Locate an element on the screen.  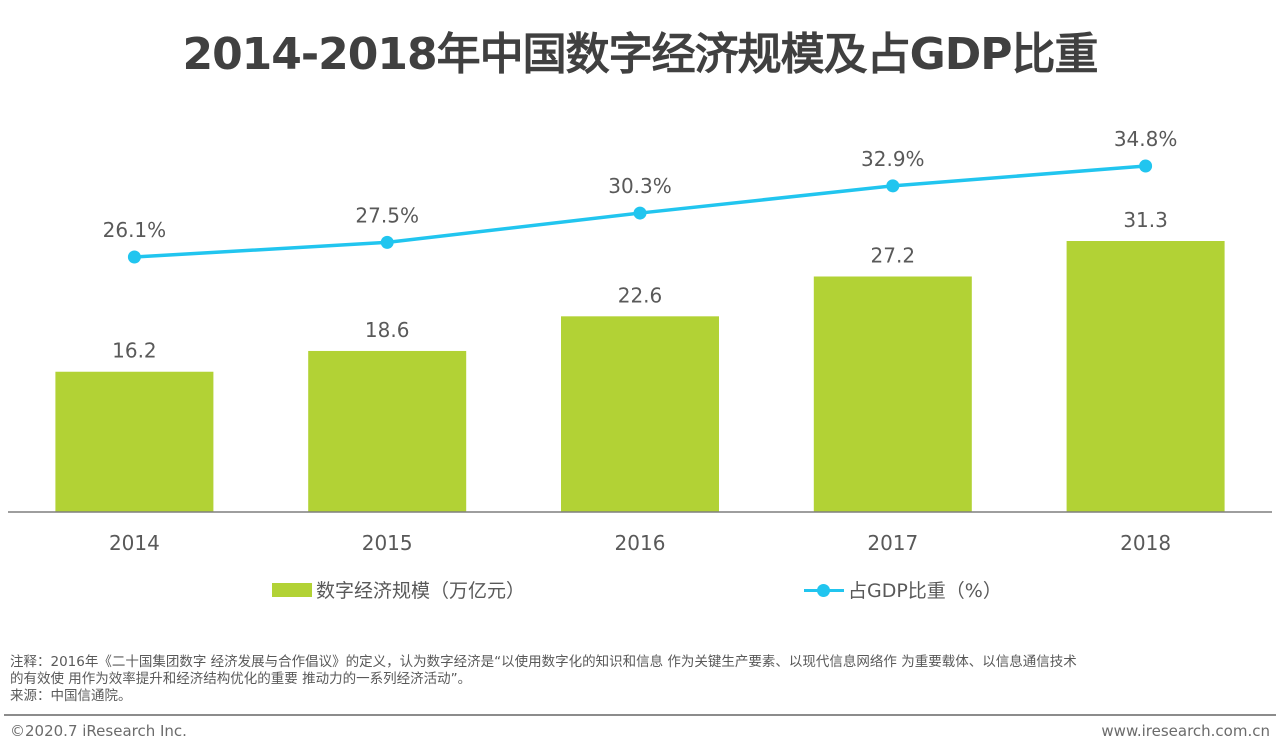
website-url: www.iresearch.com.cn is located at coordinates (1185, 731).